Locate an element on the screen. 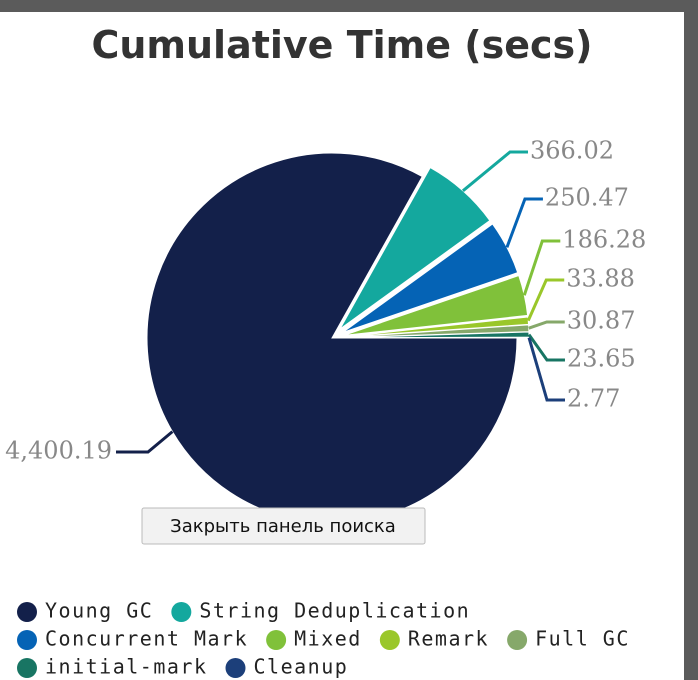 Image resolution: width=698 pixels, height=680 pixels. data-label: 366.02 is located at coordinates (572, 151).